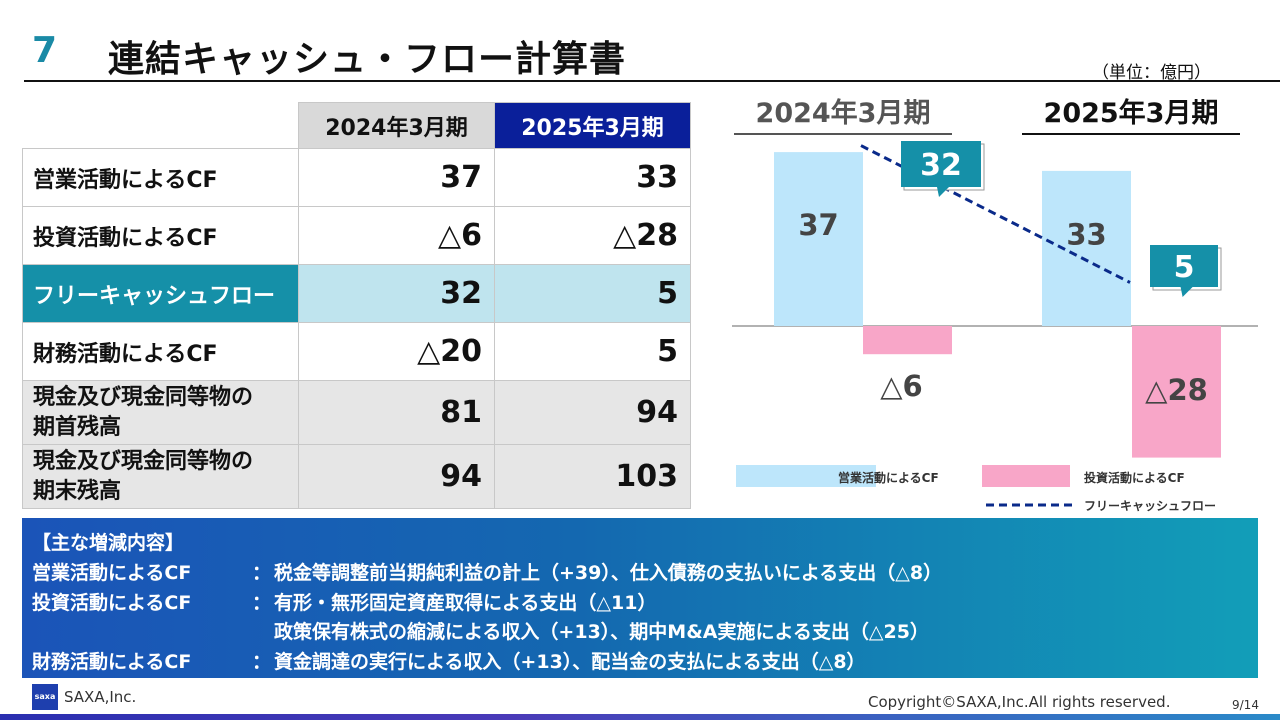 The image size is (1280, 720). I want to click on copyright: Copyright©SAXA,Inc.All rights reserved., so click(1019, 702).